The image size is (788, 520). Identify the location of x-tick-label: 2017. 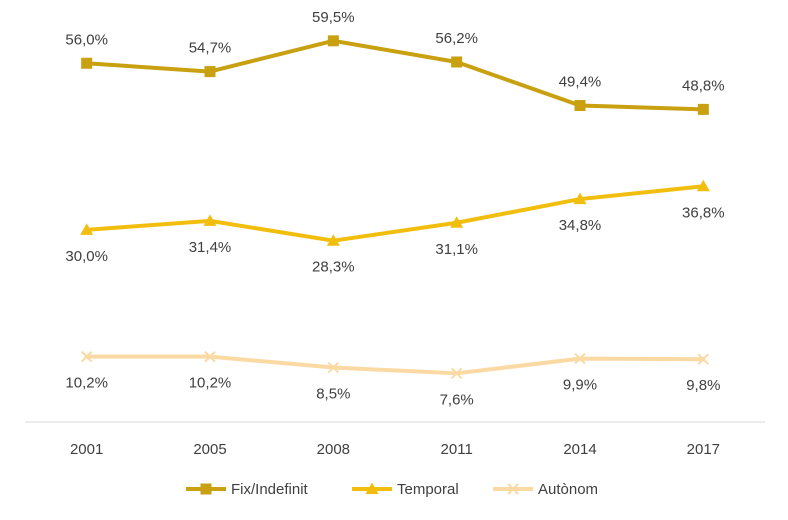
(703, 449).